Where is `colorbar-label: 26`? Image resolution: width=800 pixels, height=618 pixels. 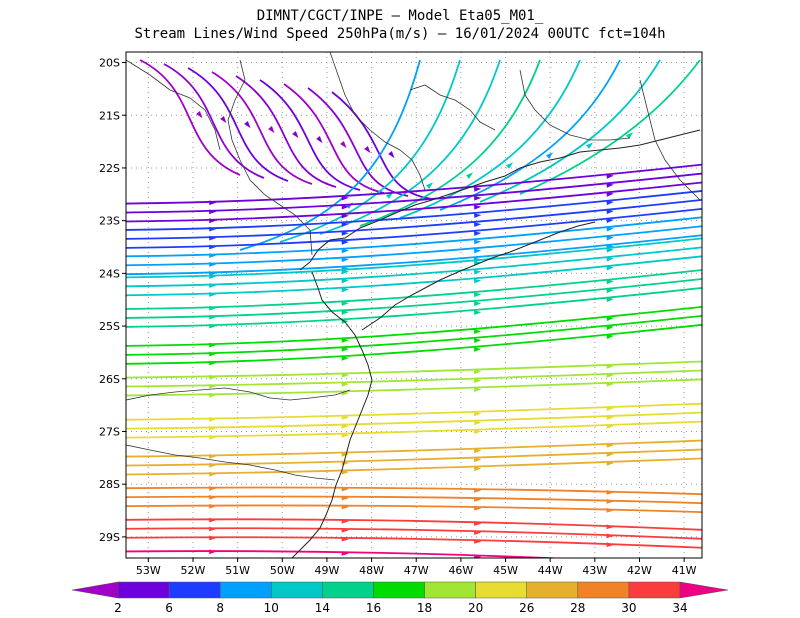 colorbar-label: 26 is located at coordinates (526, 608).